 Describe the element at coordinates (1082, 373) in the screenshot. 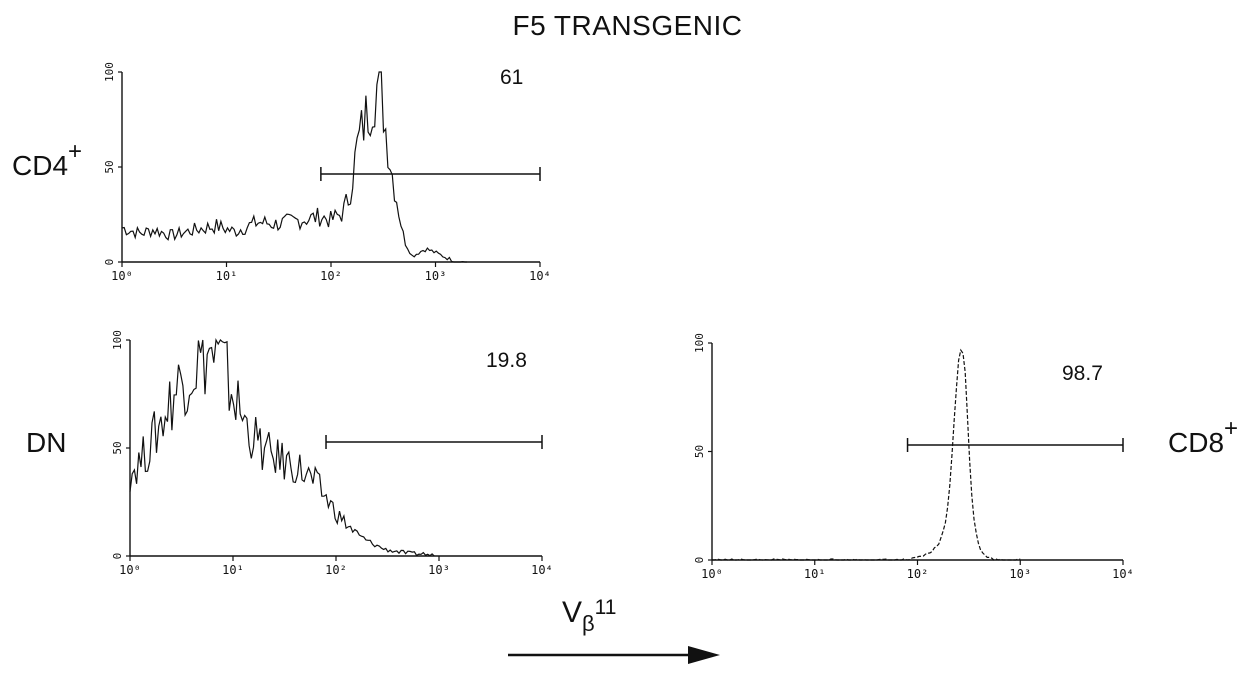

I see `percent-positive-cd8: 98.7` at that location.